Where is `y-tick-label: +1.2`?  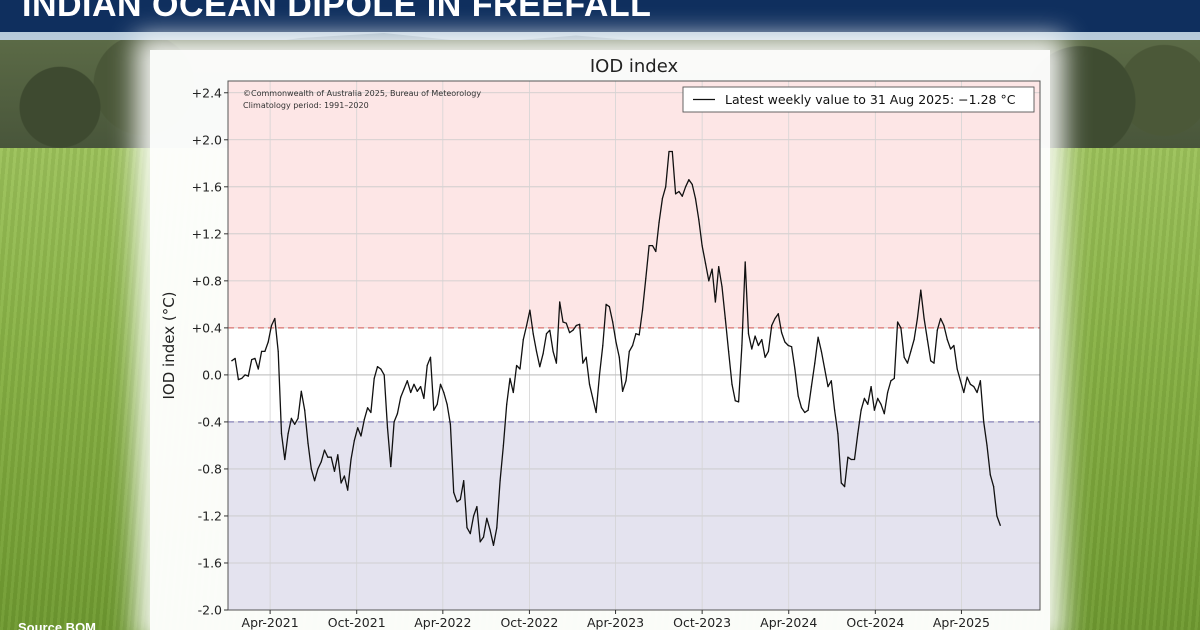
y-tick-label: +1.2 is located at coordinates (207, 233).